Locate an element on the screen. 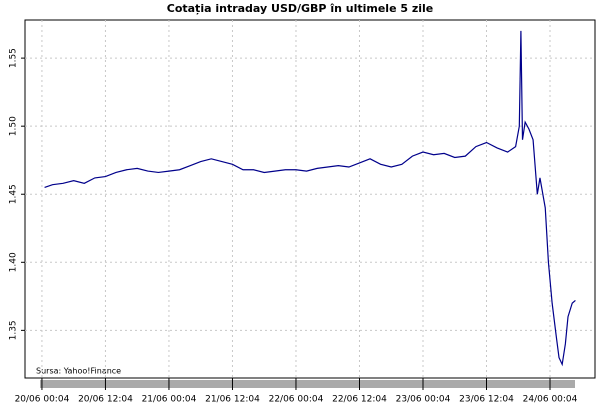 The image size is (600, 405). x-tick-label: 21/06 00:04 is located at coordinates (169, 400).